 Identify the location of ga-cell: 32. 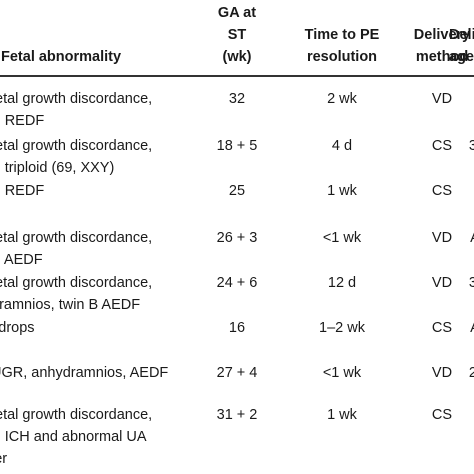
(237, 99).